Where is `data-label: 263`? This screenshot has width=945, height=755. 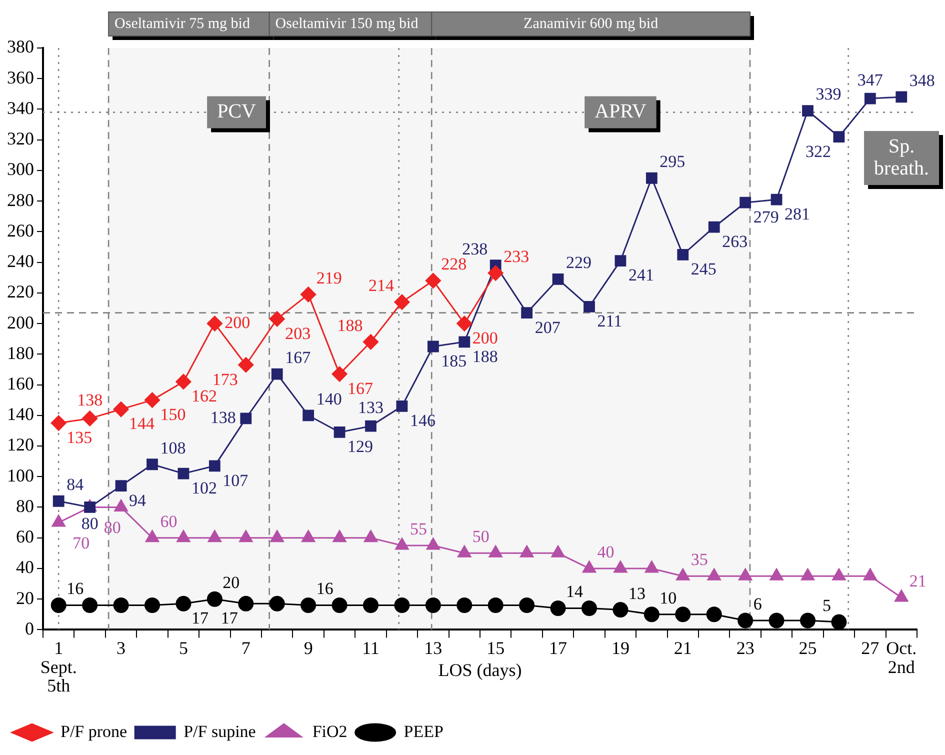
data-label: 263 is located at coordinates (735, 242).